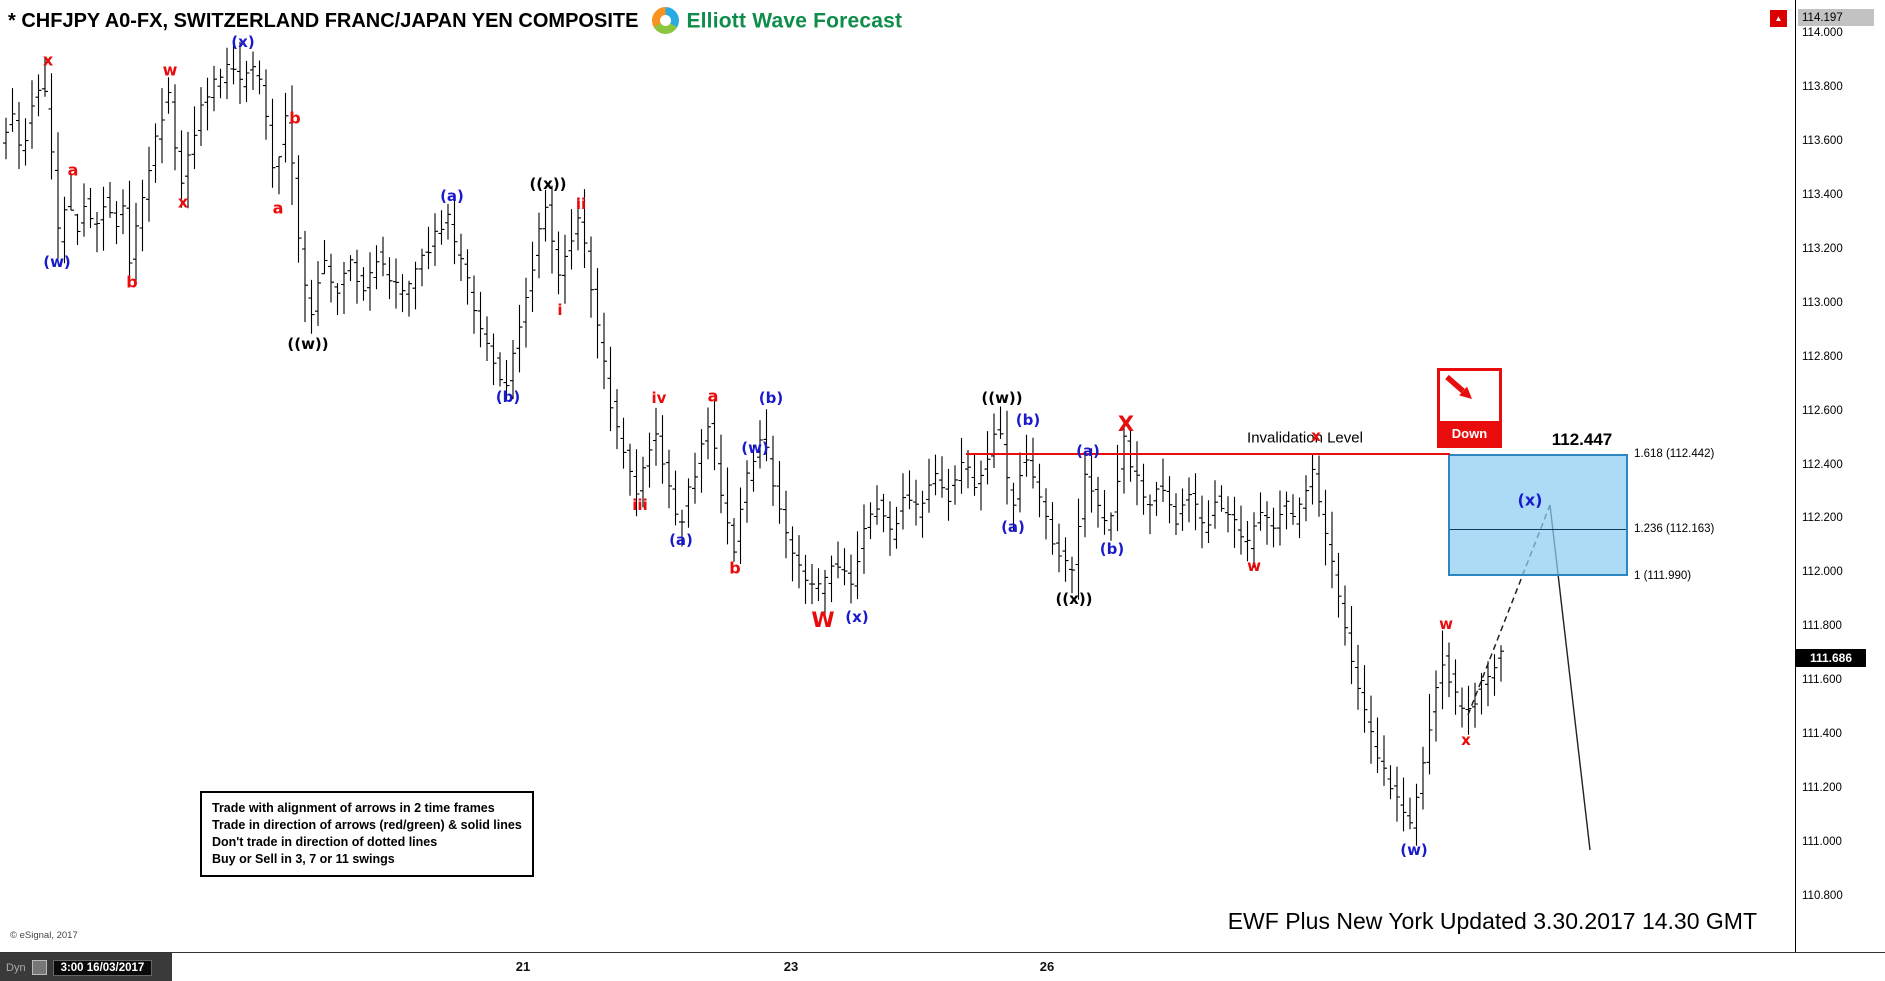 The width and height of the screenshot is (1885, 981). What do you see at coordinates (1822, 896) in the screenshot?
I see `price-axis-label: 110.800` at bounding box center [1822, 896].